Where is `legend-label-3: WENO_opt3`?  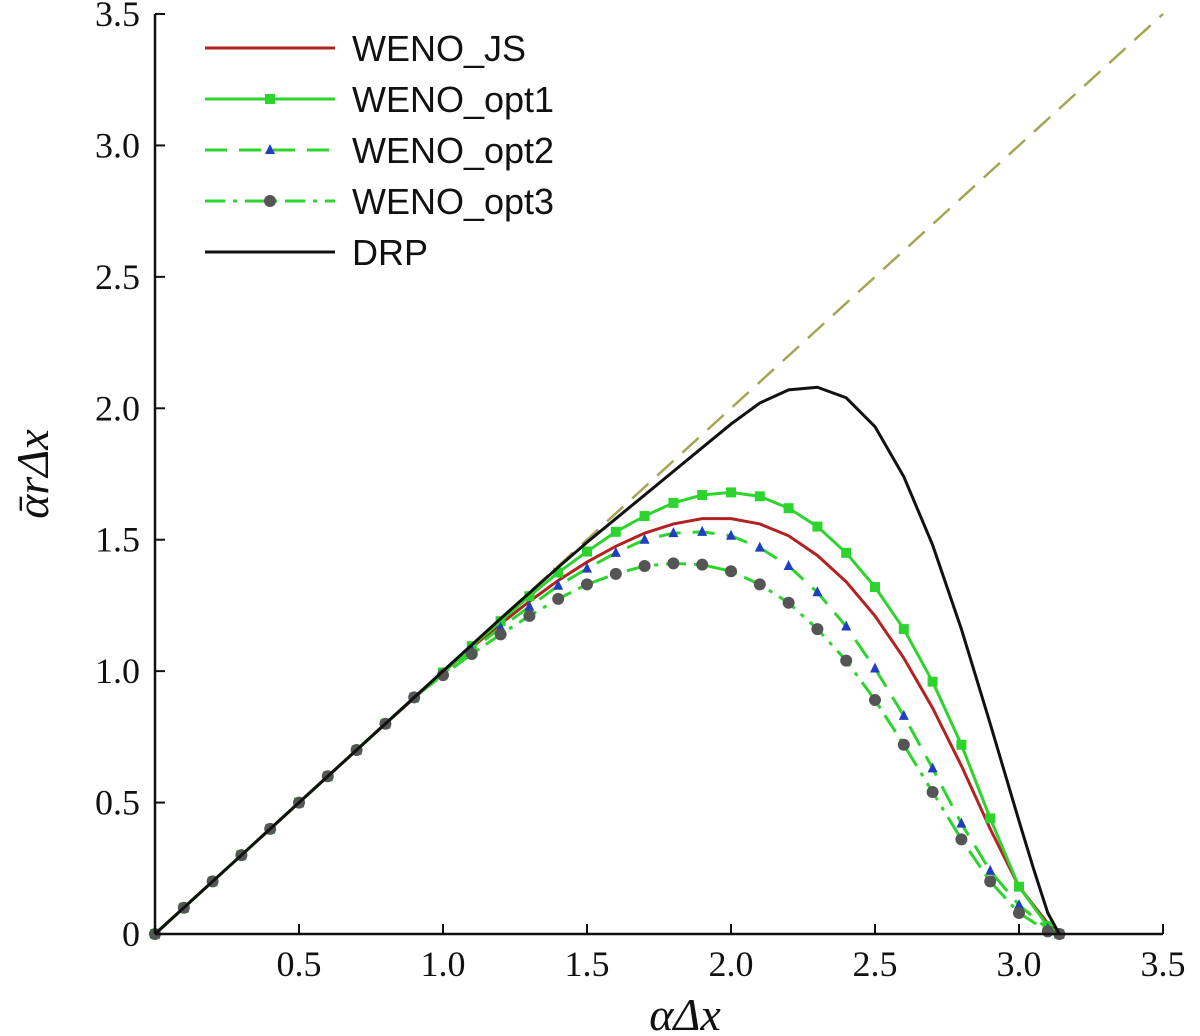
legend-label-3: WENO_opt3 is located at coordinates (453, 201).